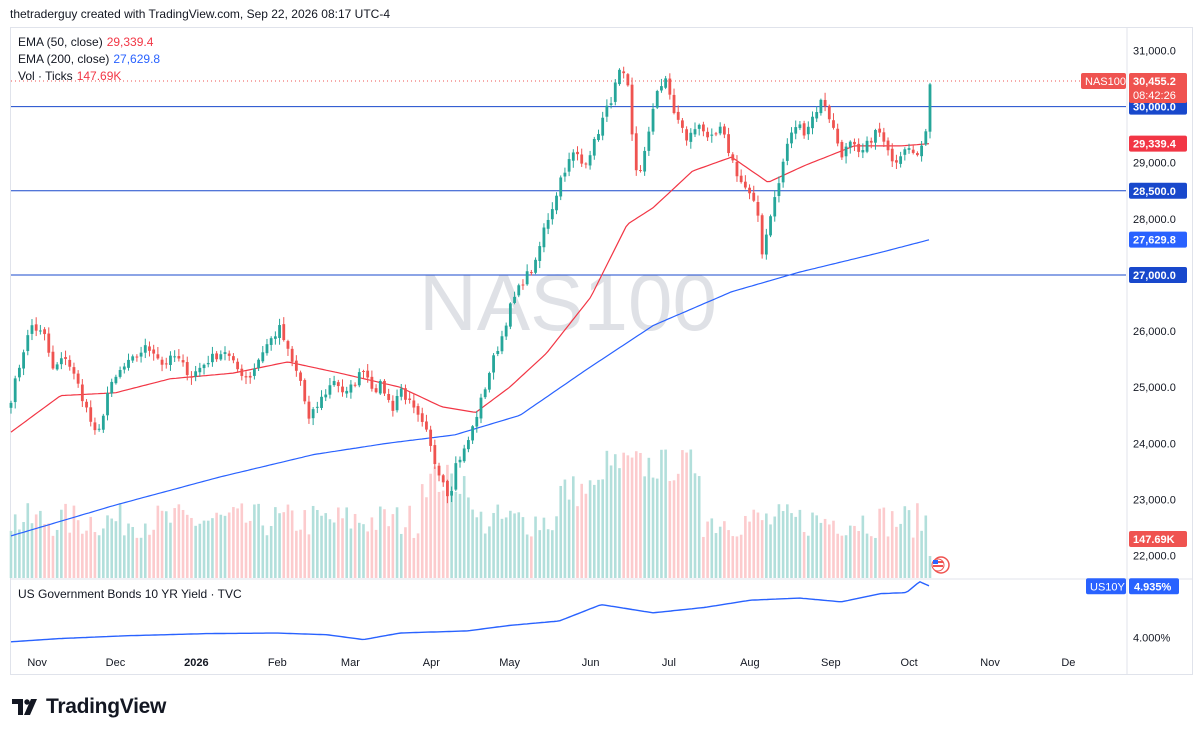  I want to click on us-flag-event-icon, so click(940, 565).